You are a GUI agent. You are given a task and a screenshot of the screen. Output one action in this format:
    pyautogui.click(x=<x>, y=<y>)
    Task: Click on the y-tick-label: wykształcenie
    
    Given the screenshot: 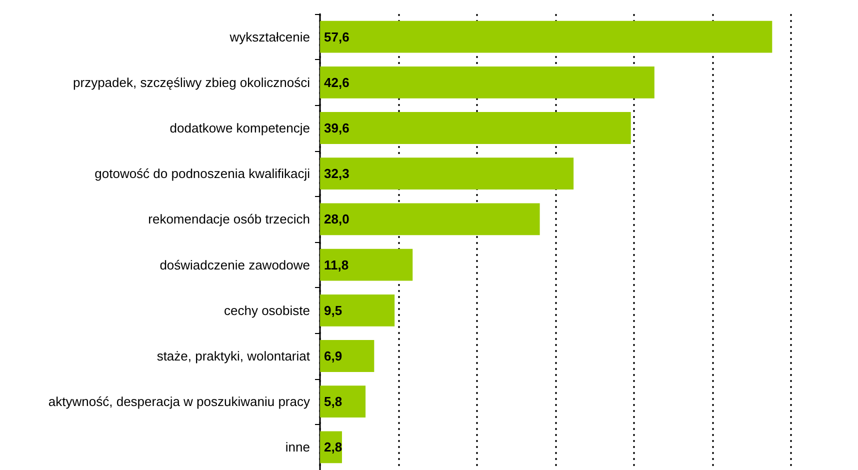 What is the action you would take?
    pyautogui.click(x=269, y=36)
    